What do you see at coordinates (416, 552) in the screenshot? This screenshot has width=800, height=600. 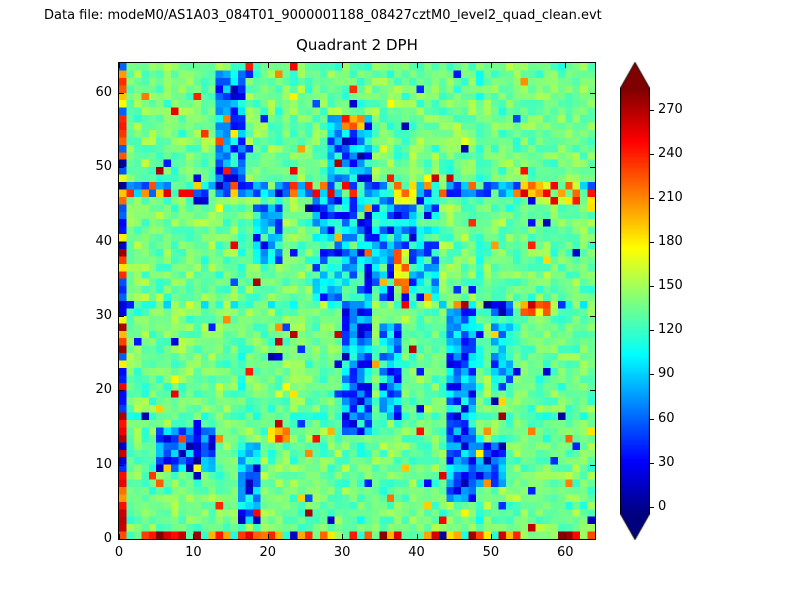 I see `x-tick-label: 40` at bounding box center [416, 552].